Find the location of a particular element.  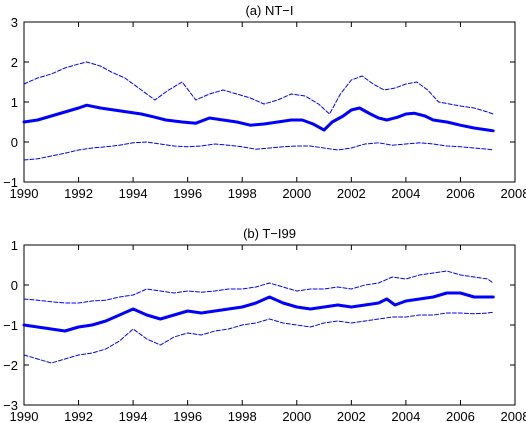

y-tick-label: 3 is located at coordinates (14, 22).